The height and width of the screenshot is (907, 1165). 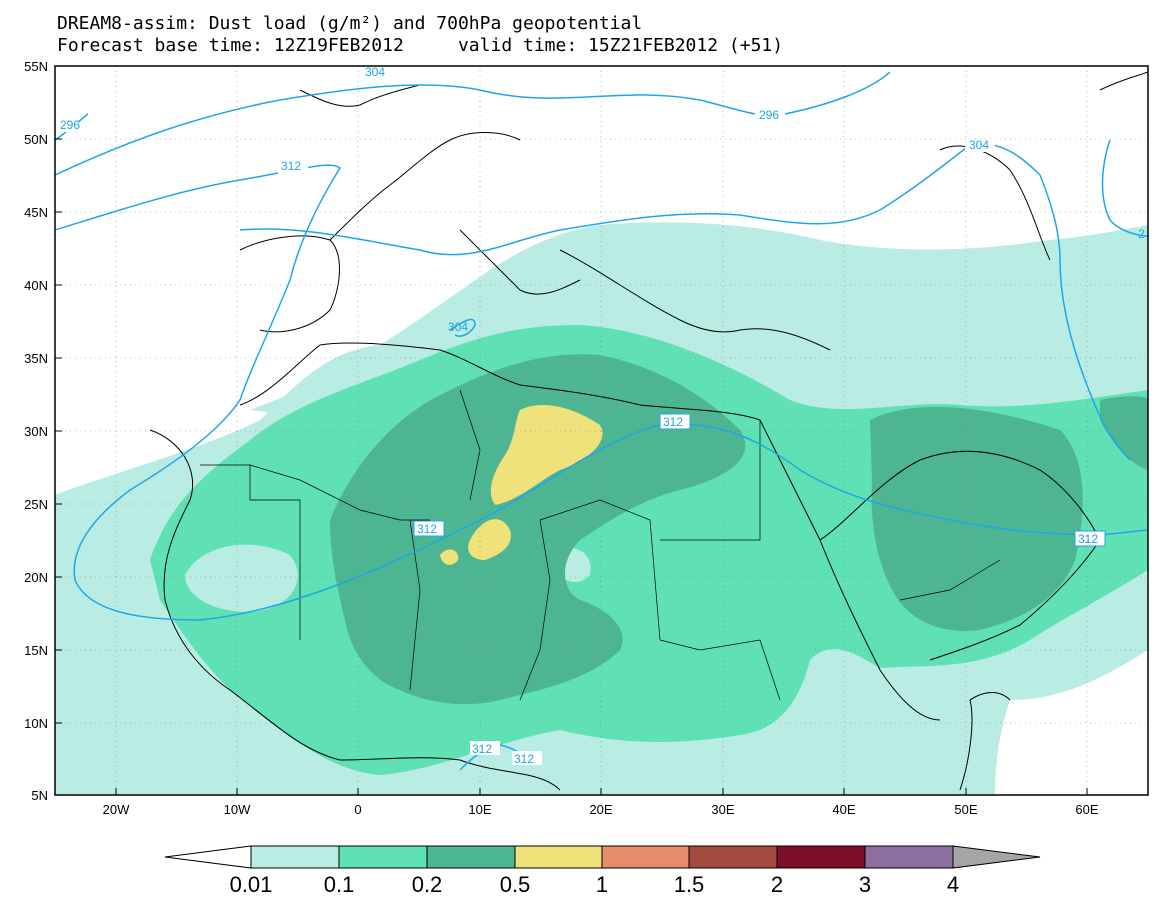 What do you see at coordinates (1141, 234) in the screenshot?
I see `contour-label: 2` at bounding box center [1141, 234].